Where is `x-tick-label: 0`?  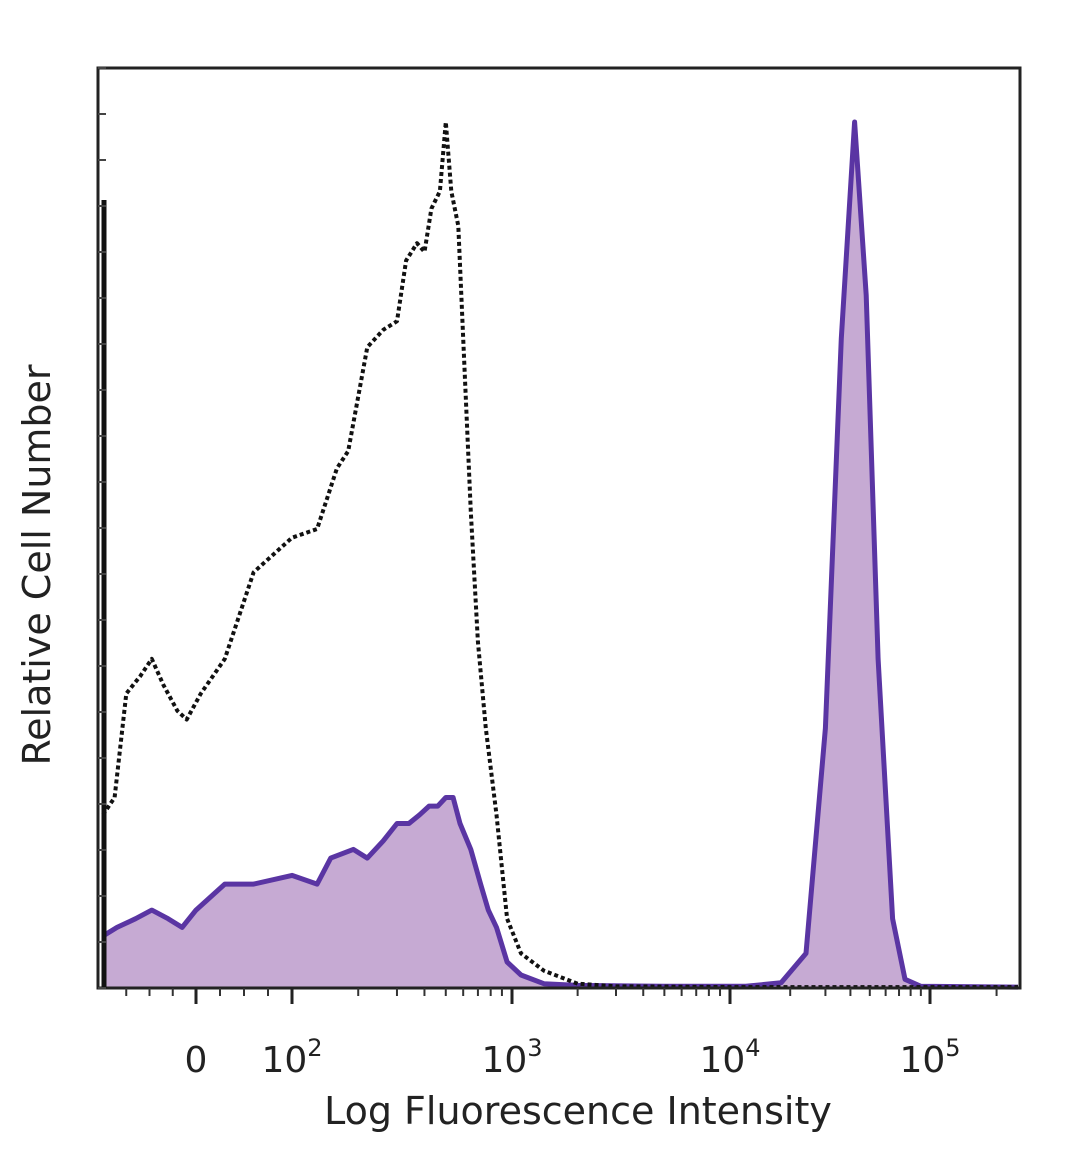 x-tick-label: 0 is located at coordinates (196, 1060).